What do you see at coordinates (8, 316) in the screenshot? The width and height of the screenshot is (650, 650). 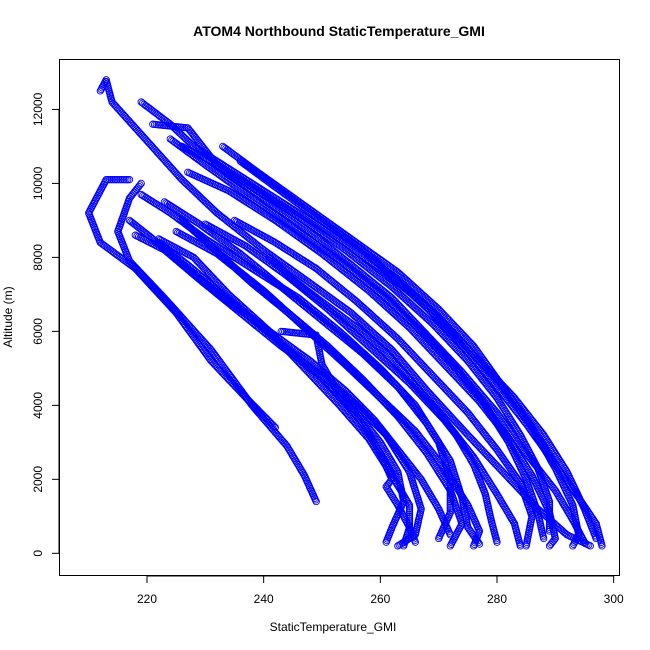 I see `y-axis-label: Altitude (m)` at bounding box center [8, 316].